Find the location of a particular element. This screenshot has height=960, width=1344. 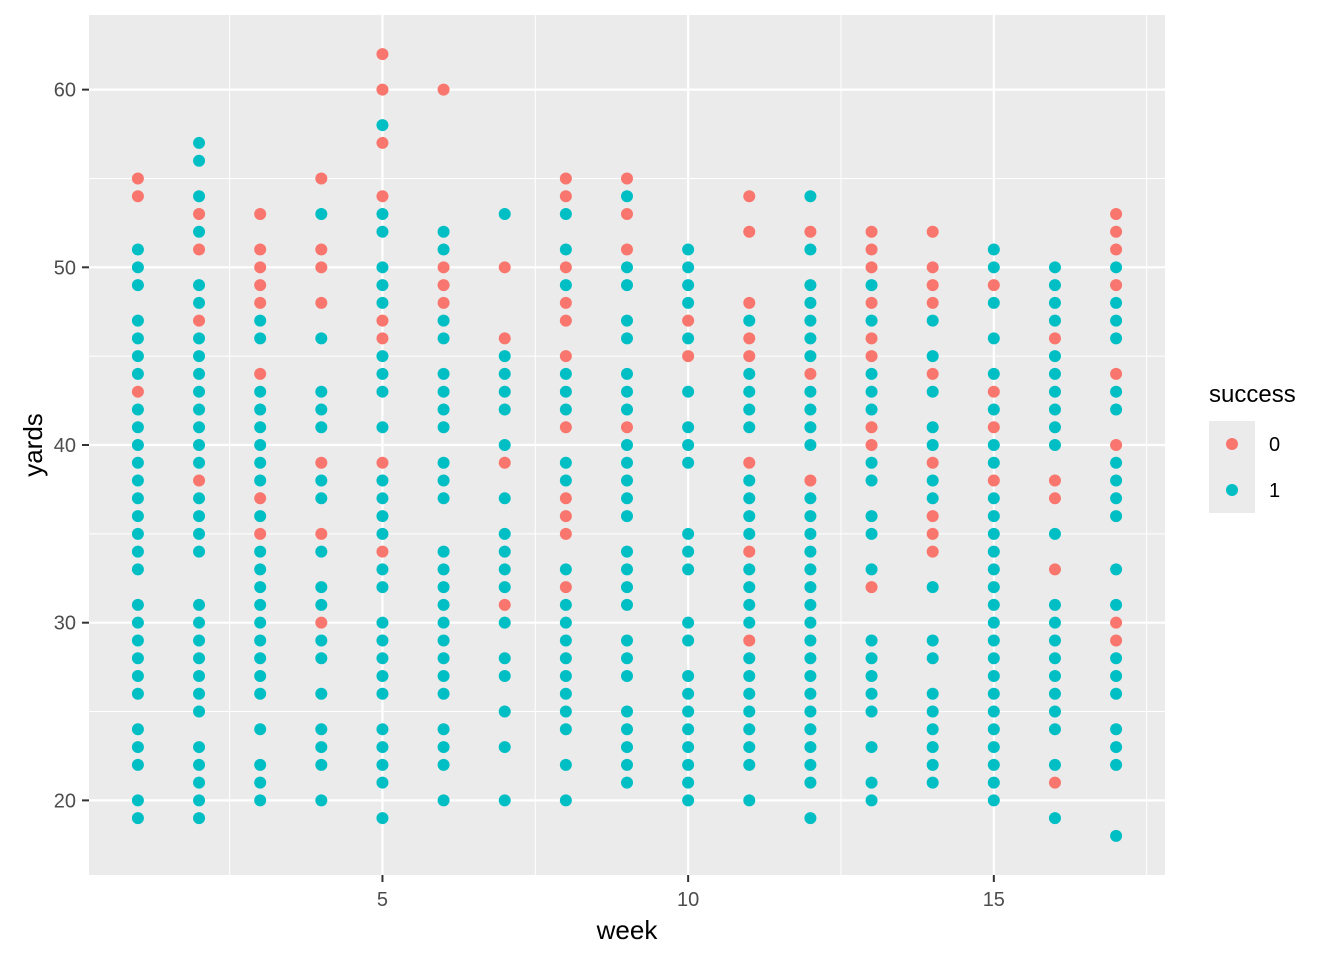

legend: success 0 1 is located at coordinates (1252, 447).